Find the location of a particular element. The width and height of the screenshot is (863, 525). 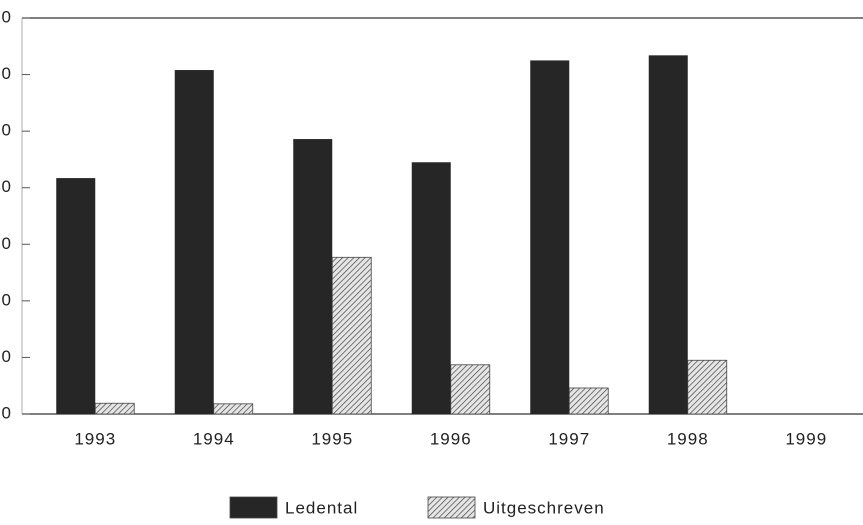

x-tick-label: 1994 is located at coordinates (214, 438).